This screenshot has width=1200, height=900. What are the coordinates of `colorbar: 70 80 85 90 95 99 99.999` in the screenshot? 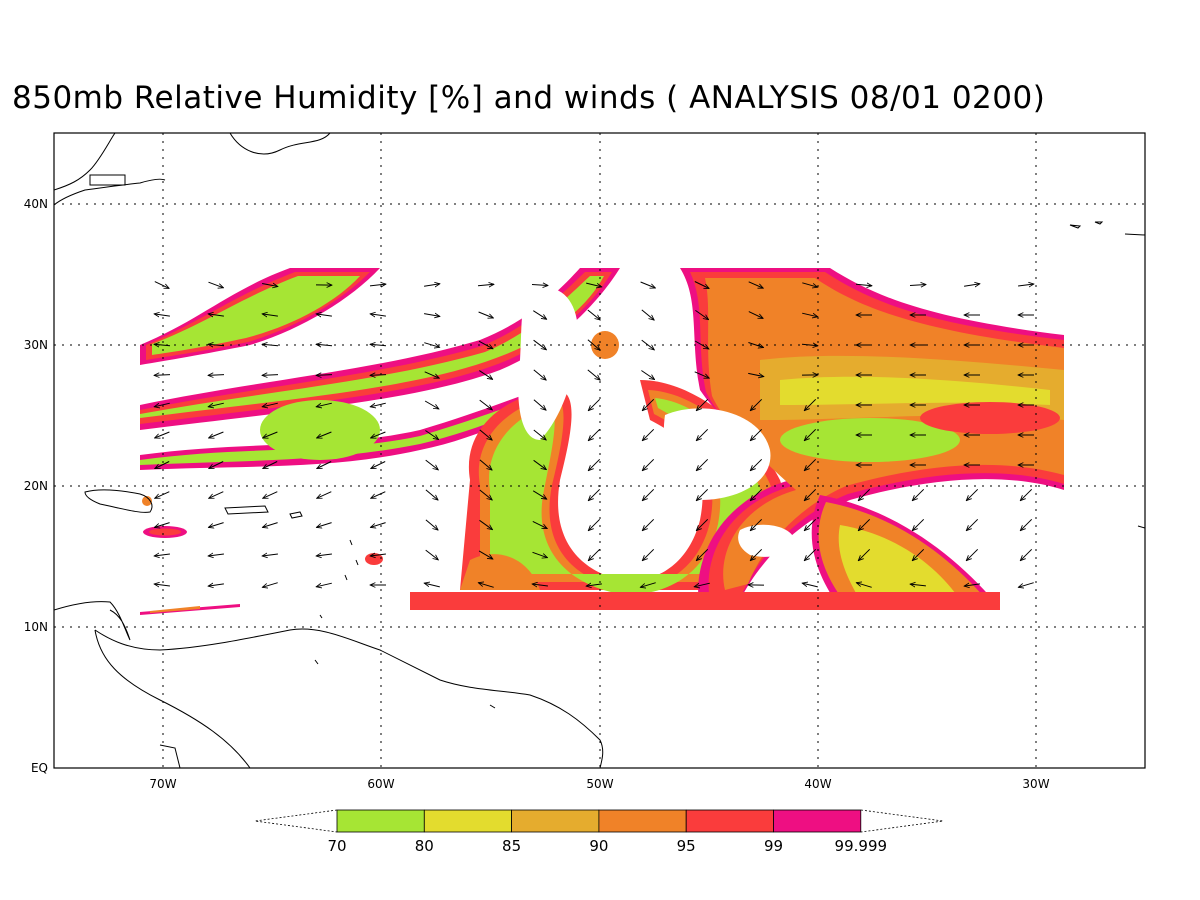 It's located at (599, 832).